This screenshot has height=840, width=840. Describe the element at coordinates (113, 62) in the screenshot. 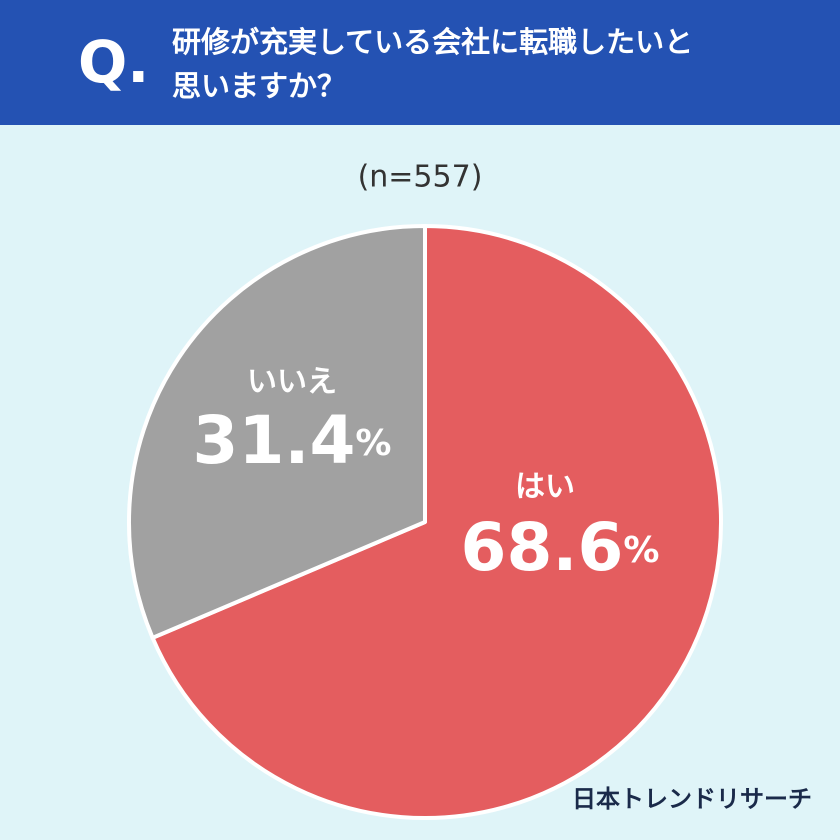

I see `question-mark: Q.` at that location.